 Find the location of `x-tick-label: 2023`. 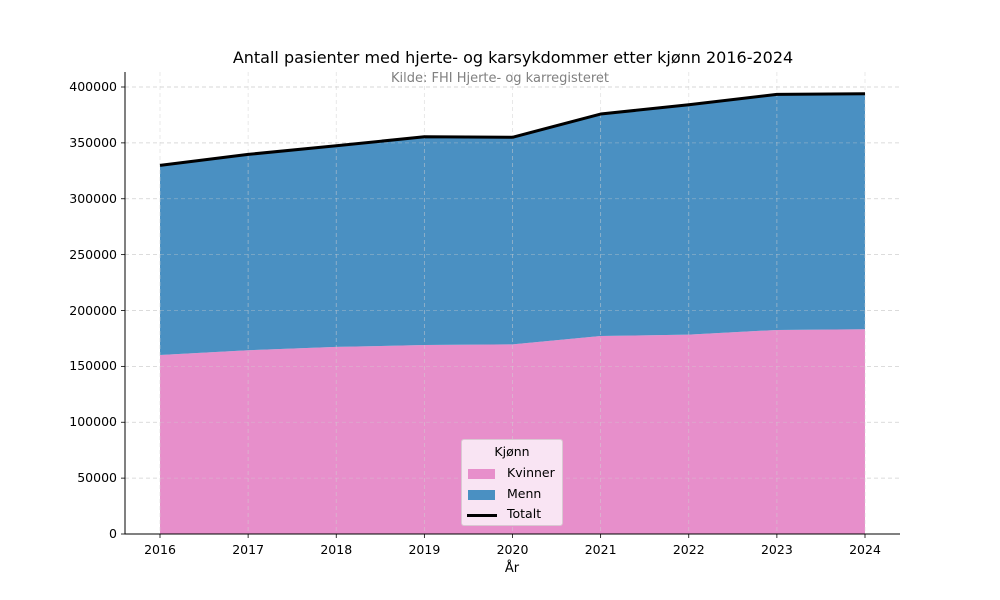

x-tick-label: 2023 is located at coordinates (776, 549).